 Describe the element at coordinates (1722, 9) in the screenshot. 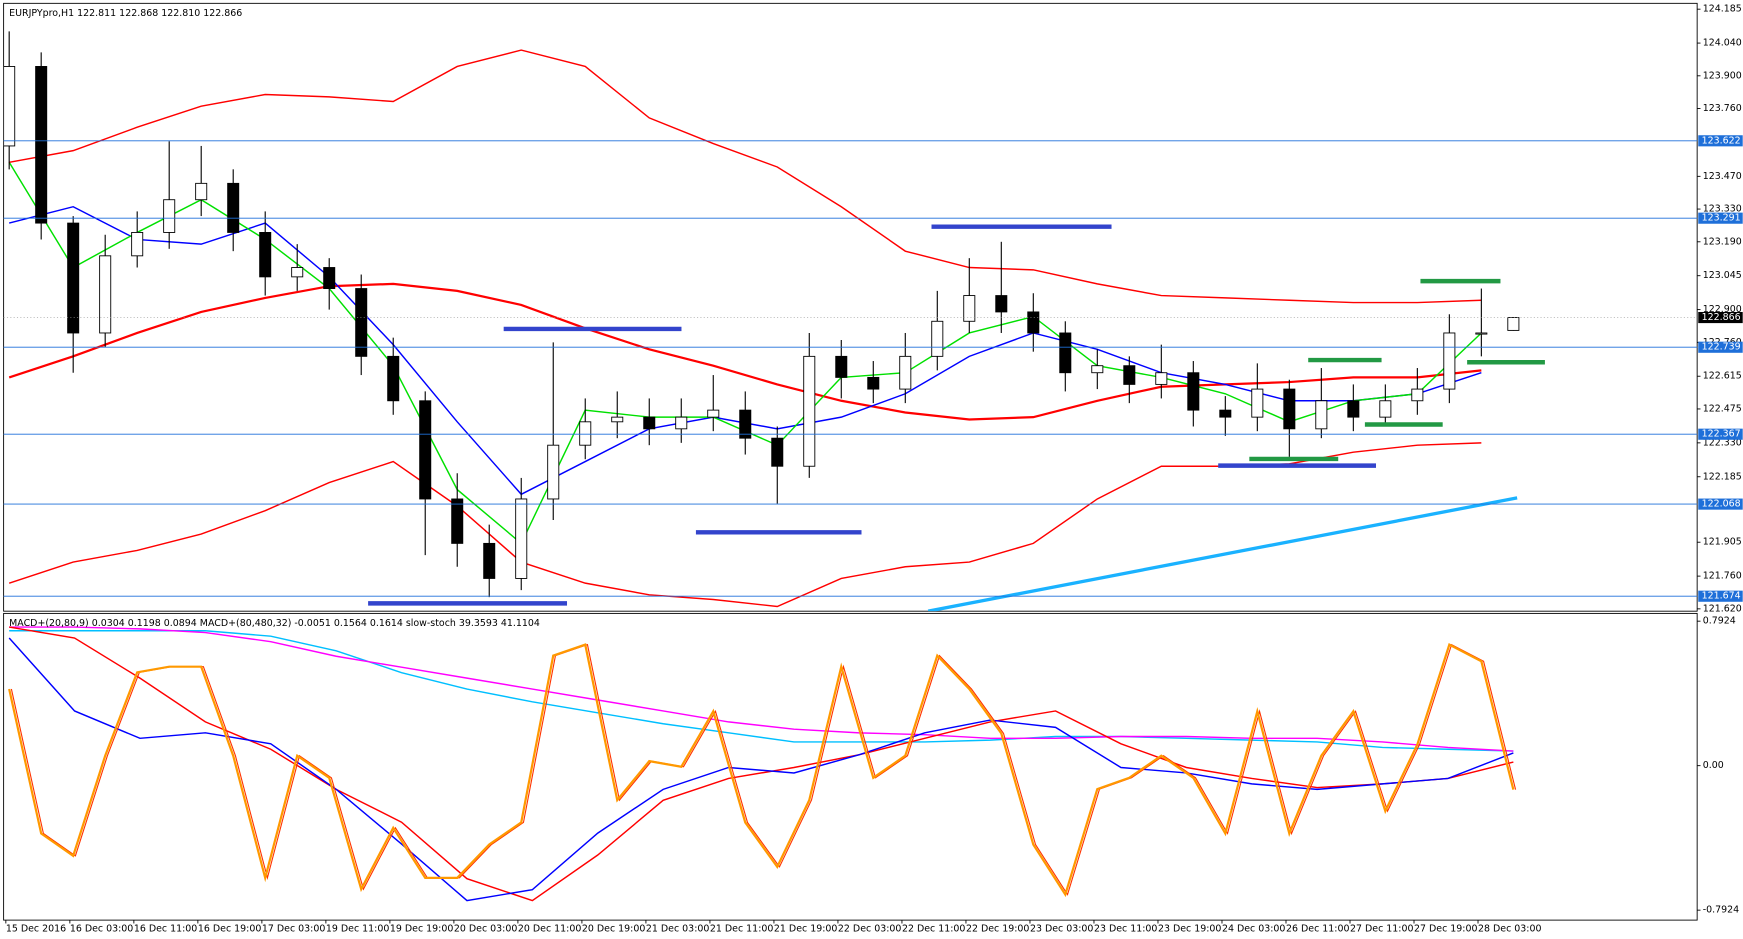

I see `y-tick-label: 124.185` at that location.